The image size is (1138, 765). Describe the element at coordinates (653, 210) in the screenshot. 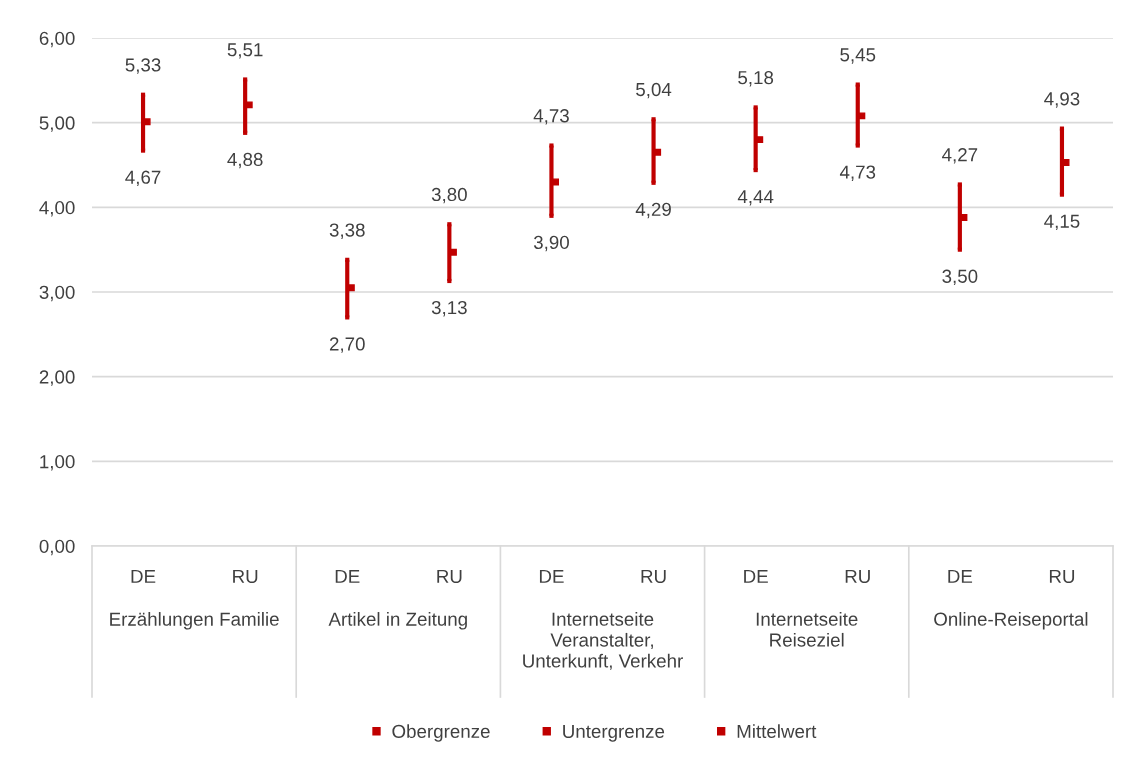

I see `data-label: 4,29` at that location.